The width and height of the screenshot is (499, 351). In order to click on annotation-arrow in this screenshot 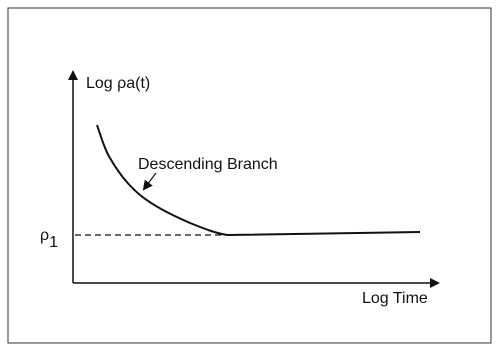, I will do `click(149, 181)`.